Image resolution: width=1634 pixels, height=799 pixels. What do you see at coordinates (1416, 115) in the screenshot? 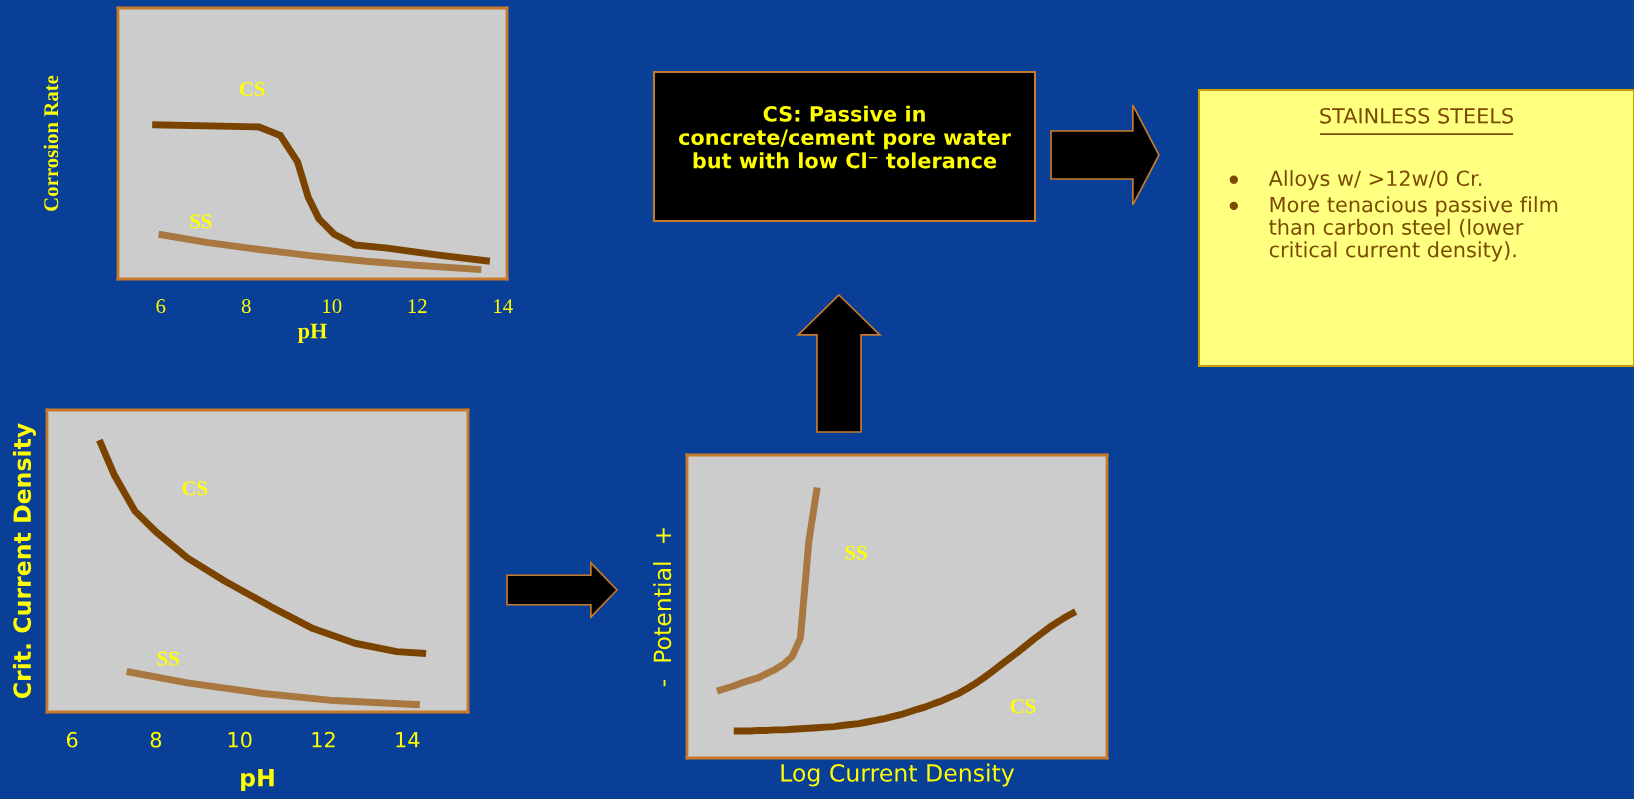
I see `text: STAINLESS STEELS` at bounding box center [1416, 115].